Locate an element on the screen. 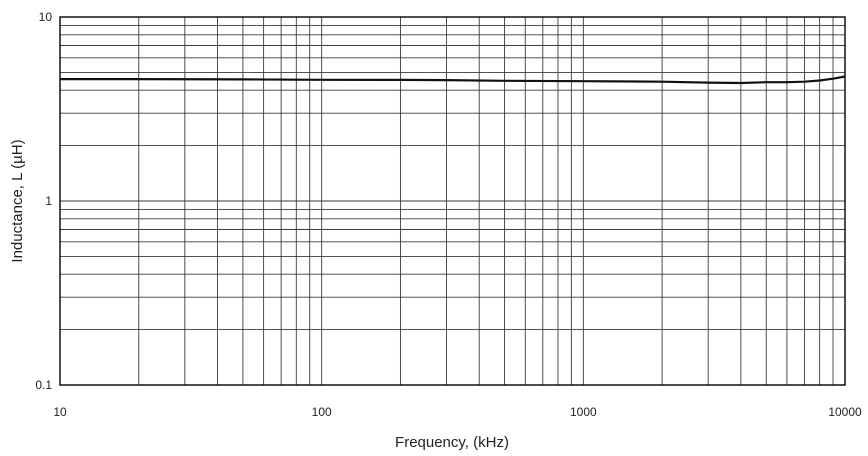 This screenshot has height=456, width=868. y-tick-label: 10 is located at coordinates (46, 17).